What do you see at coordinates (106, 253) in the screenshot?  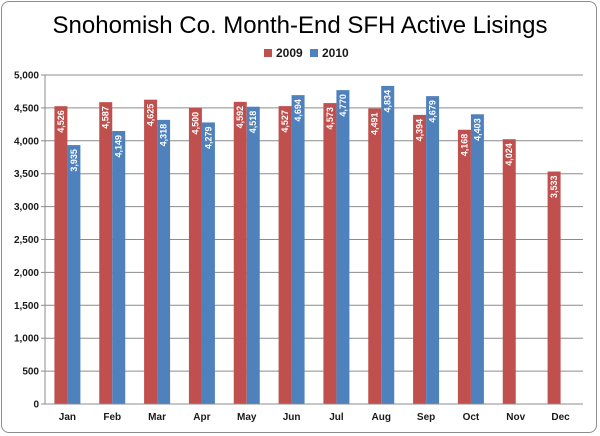 I see `bar-2009-feb` at bounding box center [106, 253].